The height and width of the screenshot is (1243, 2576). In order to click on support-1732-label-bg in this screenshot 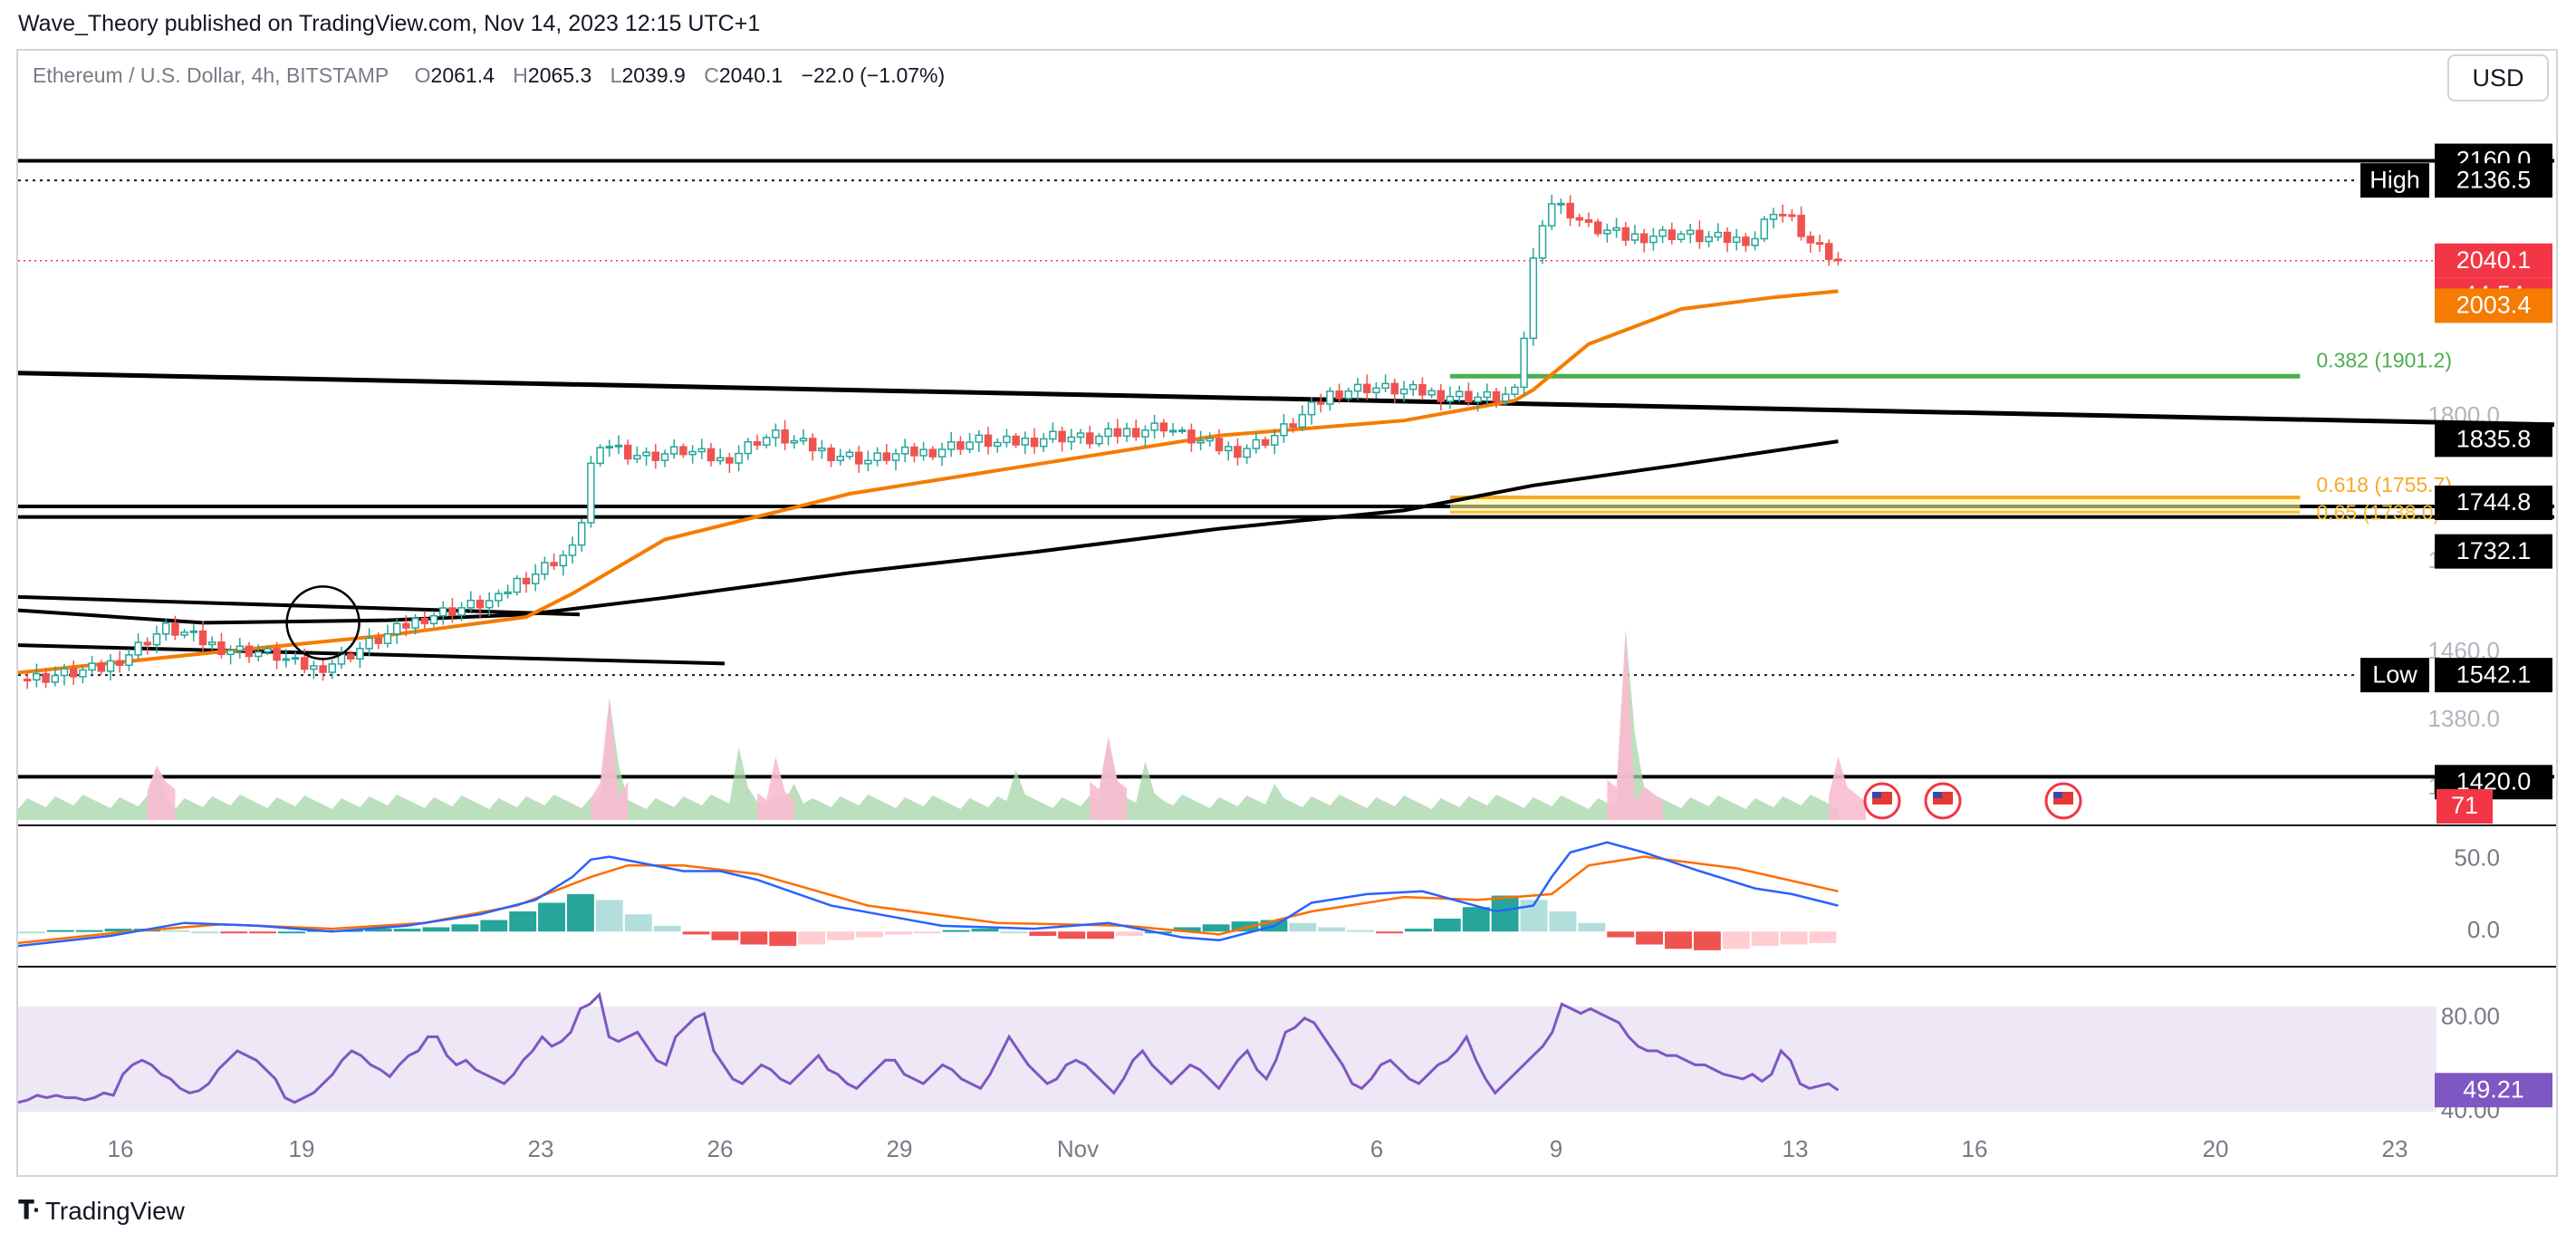, I will do `click(2493, 551)`.